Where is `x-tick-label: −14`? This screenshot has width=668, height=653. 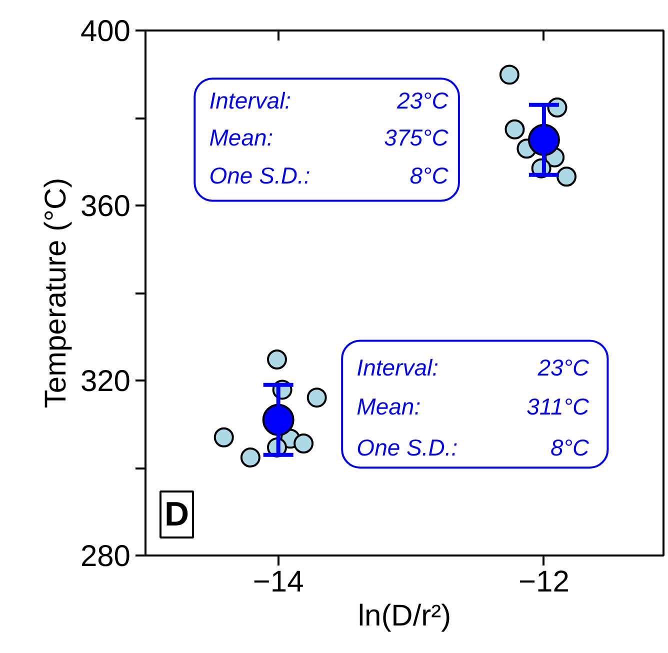 x-tick-label: −14 is located at coordinates (278, 582).